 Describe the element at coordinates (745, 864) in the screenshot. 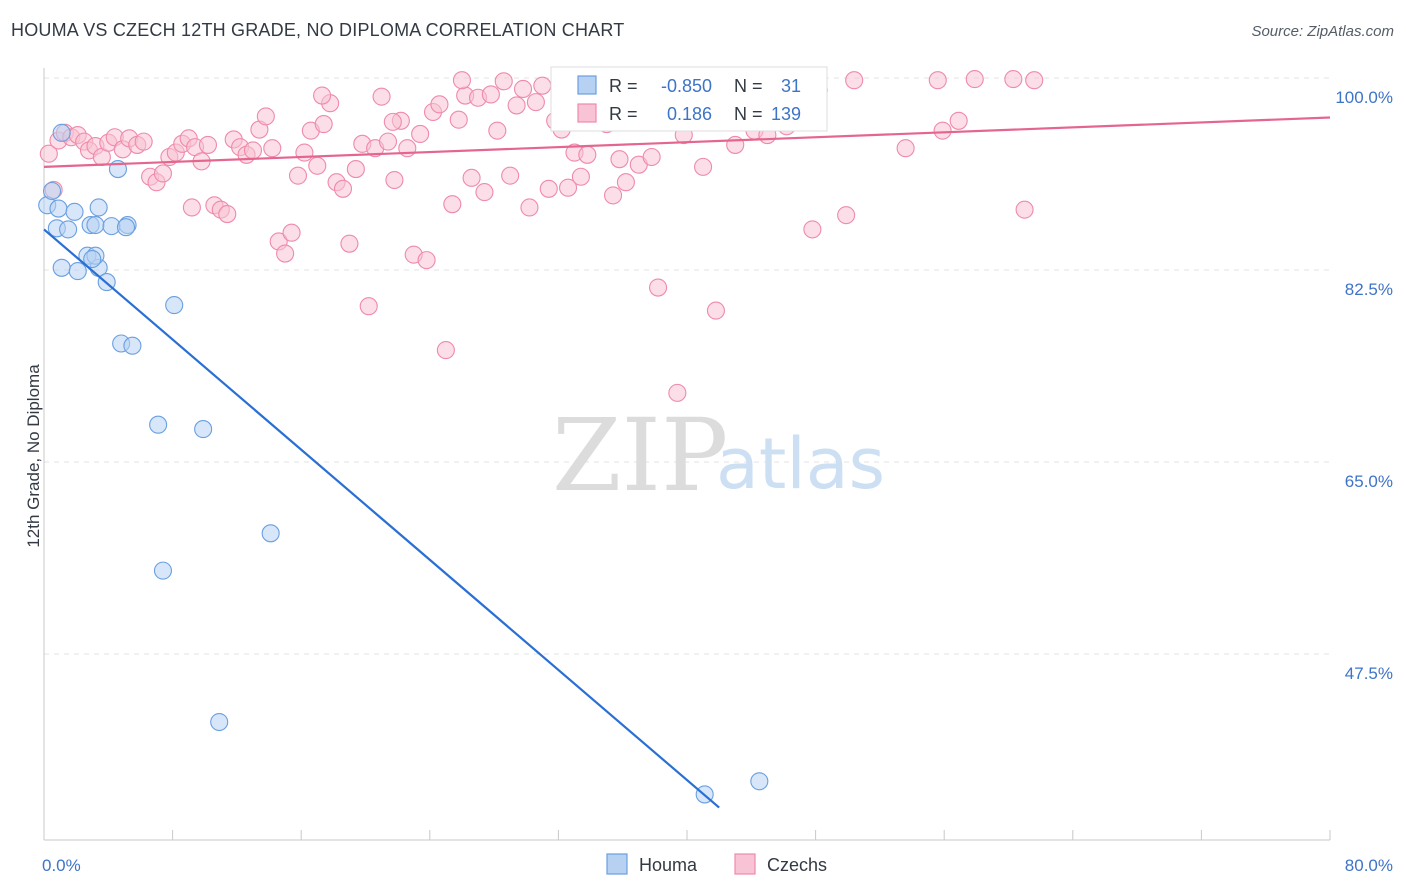

I see `legend-swatch-czechs` at that location.